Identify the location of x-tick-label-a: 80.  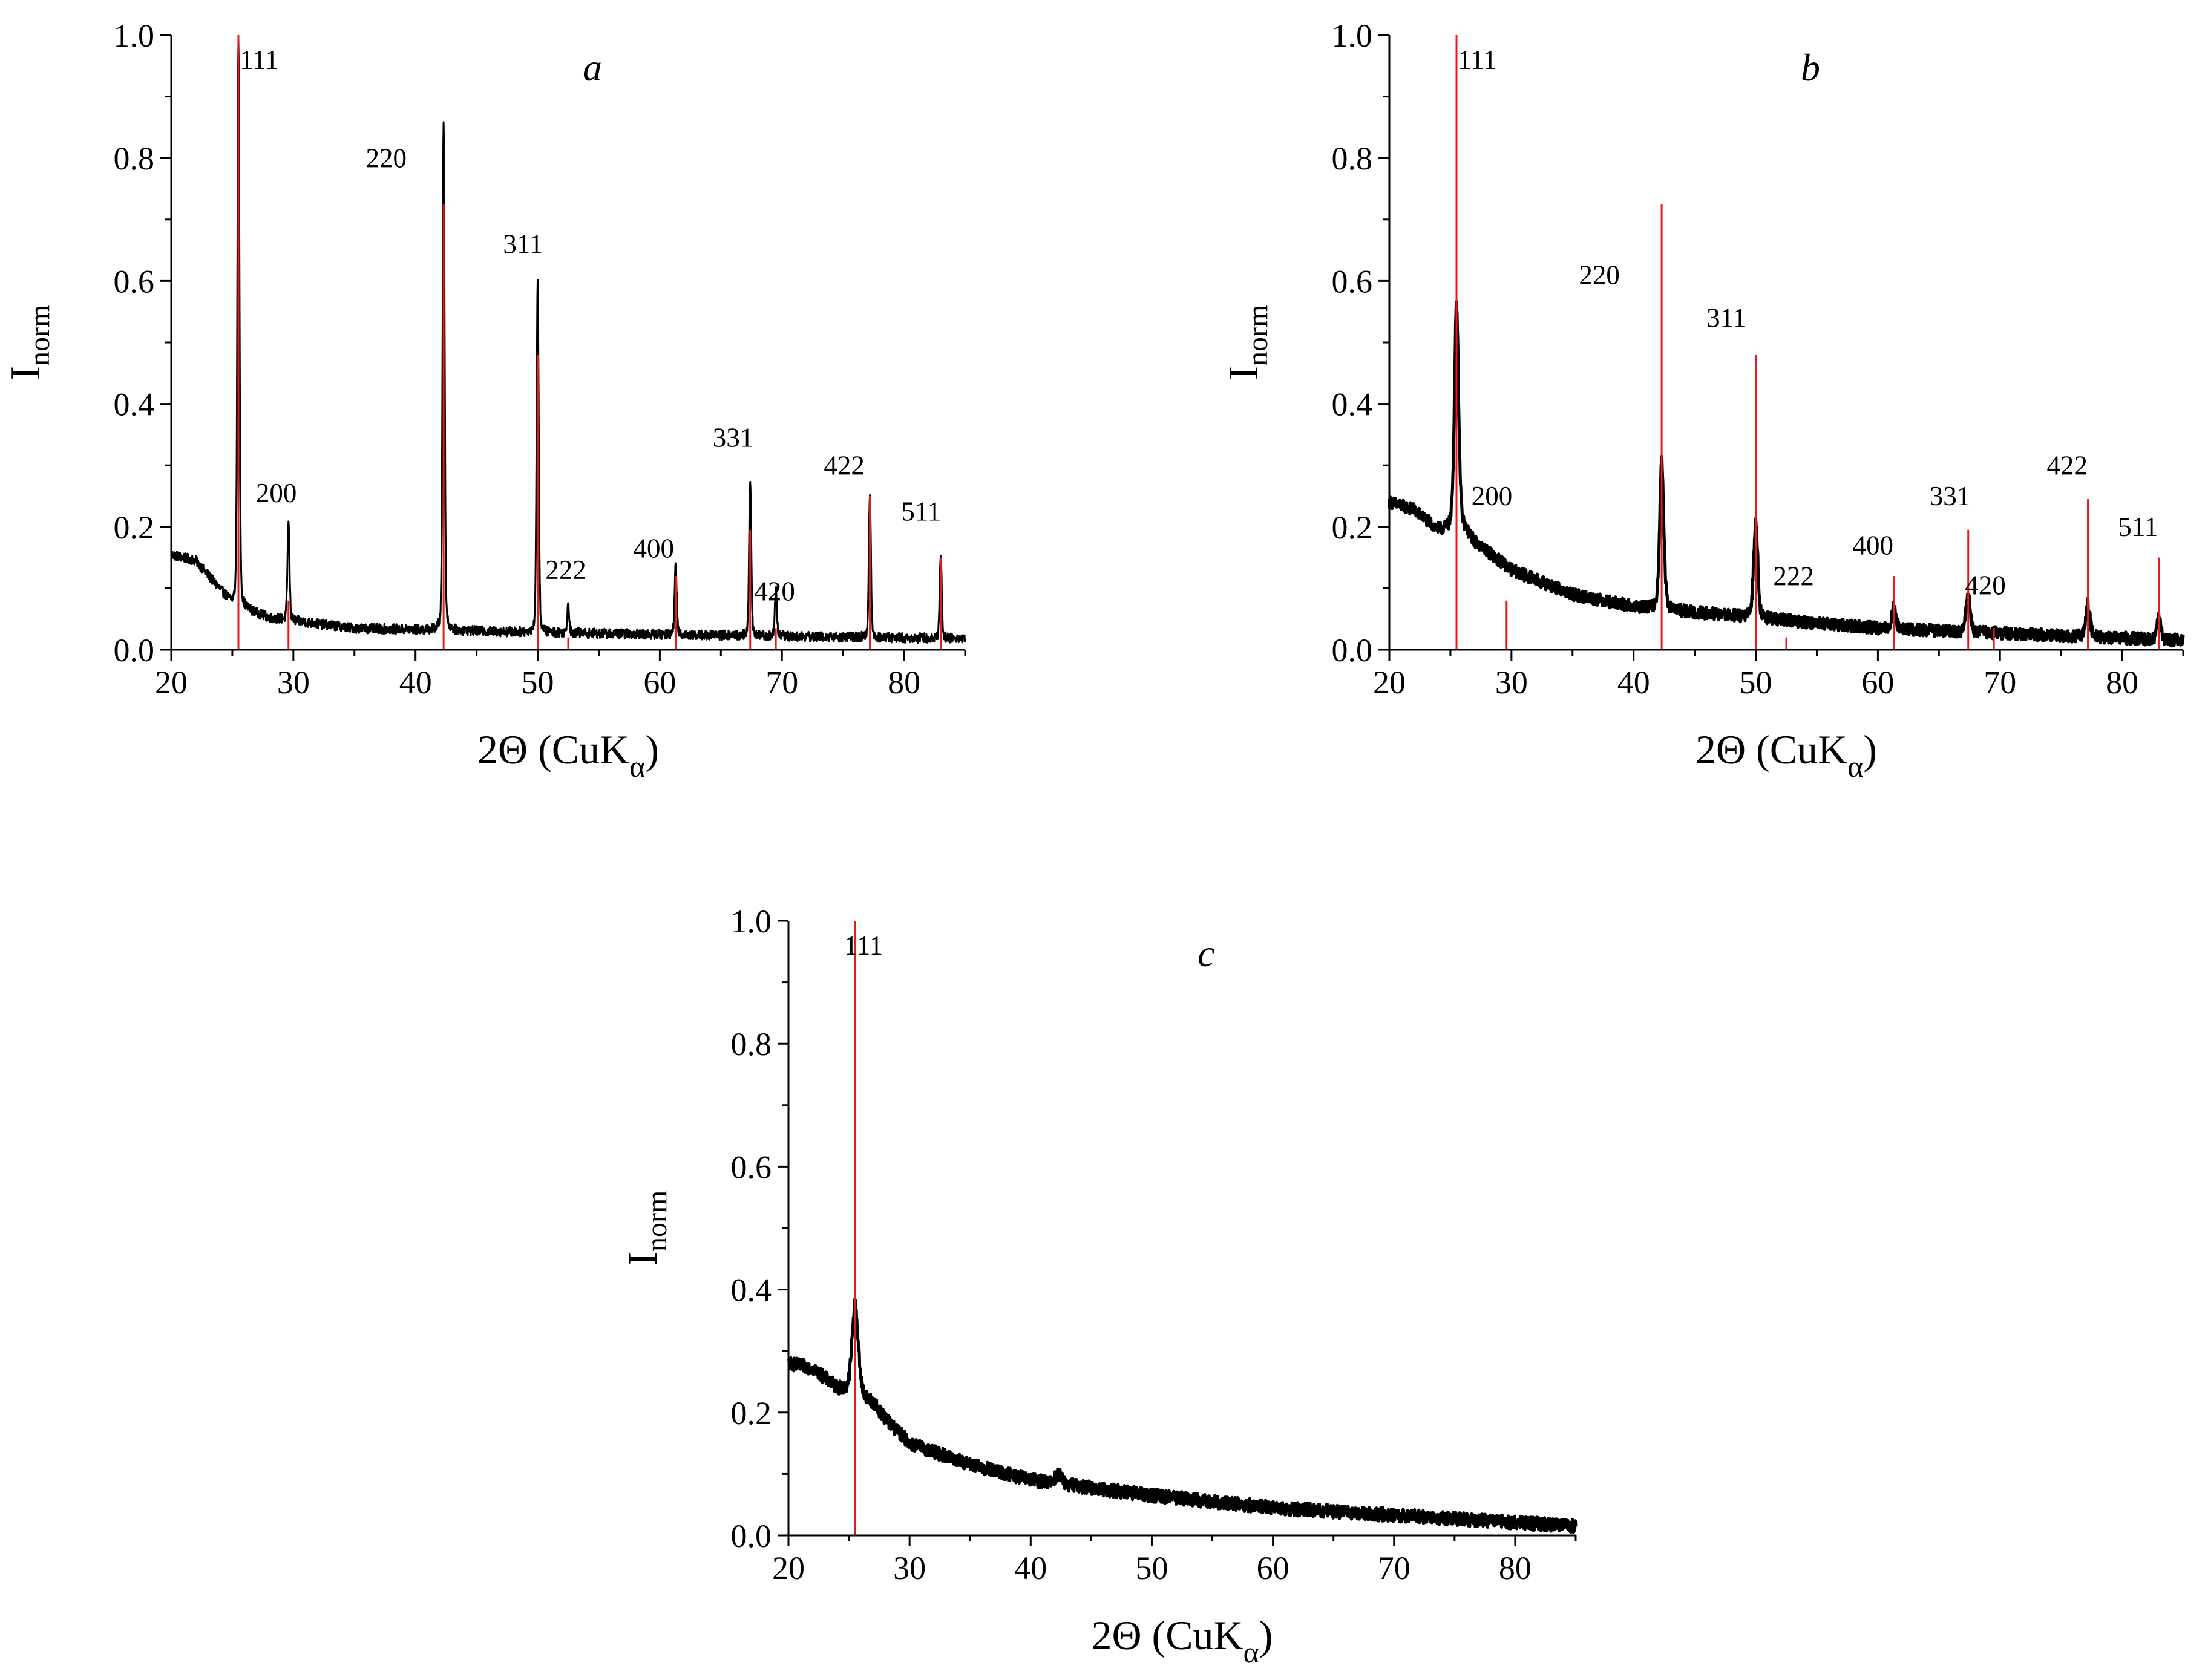
(904, 682).